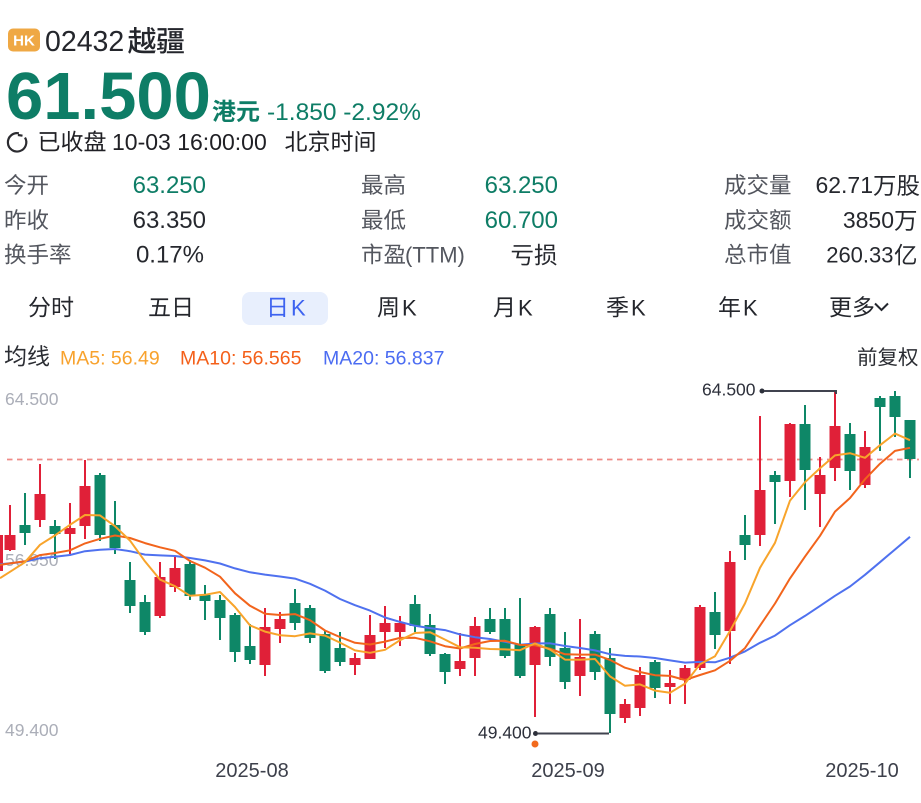 The width and height of the screenshot is (921, 803). What do you see at coordinates (251, 771) in the screenshot?
I see `svg-text: 2025-08` at bounding box center [251, 771].